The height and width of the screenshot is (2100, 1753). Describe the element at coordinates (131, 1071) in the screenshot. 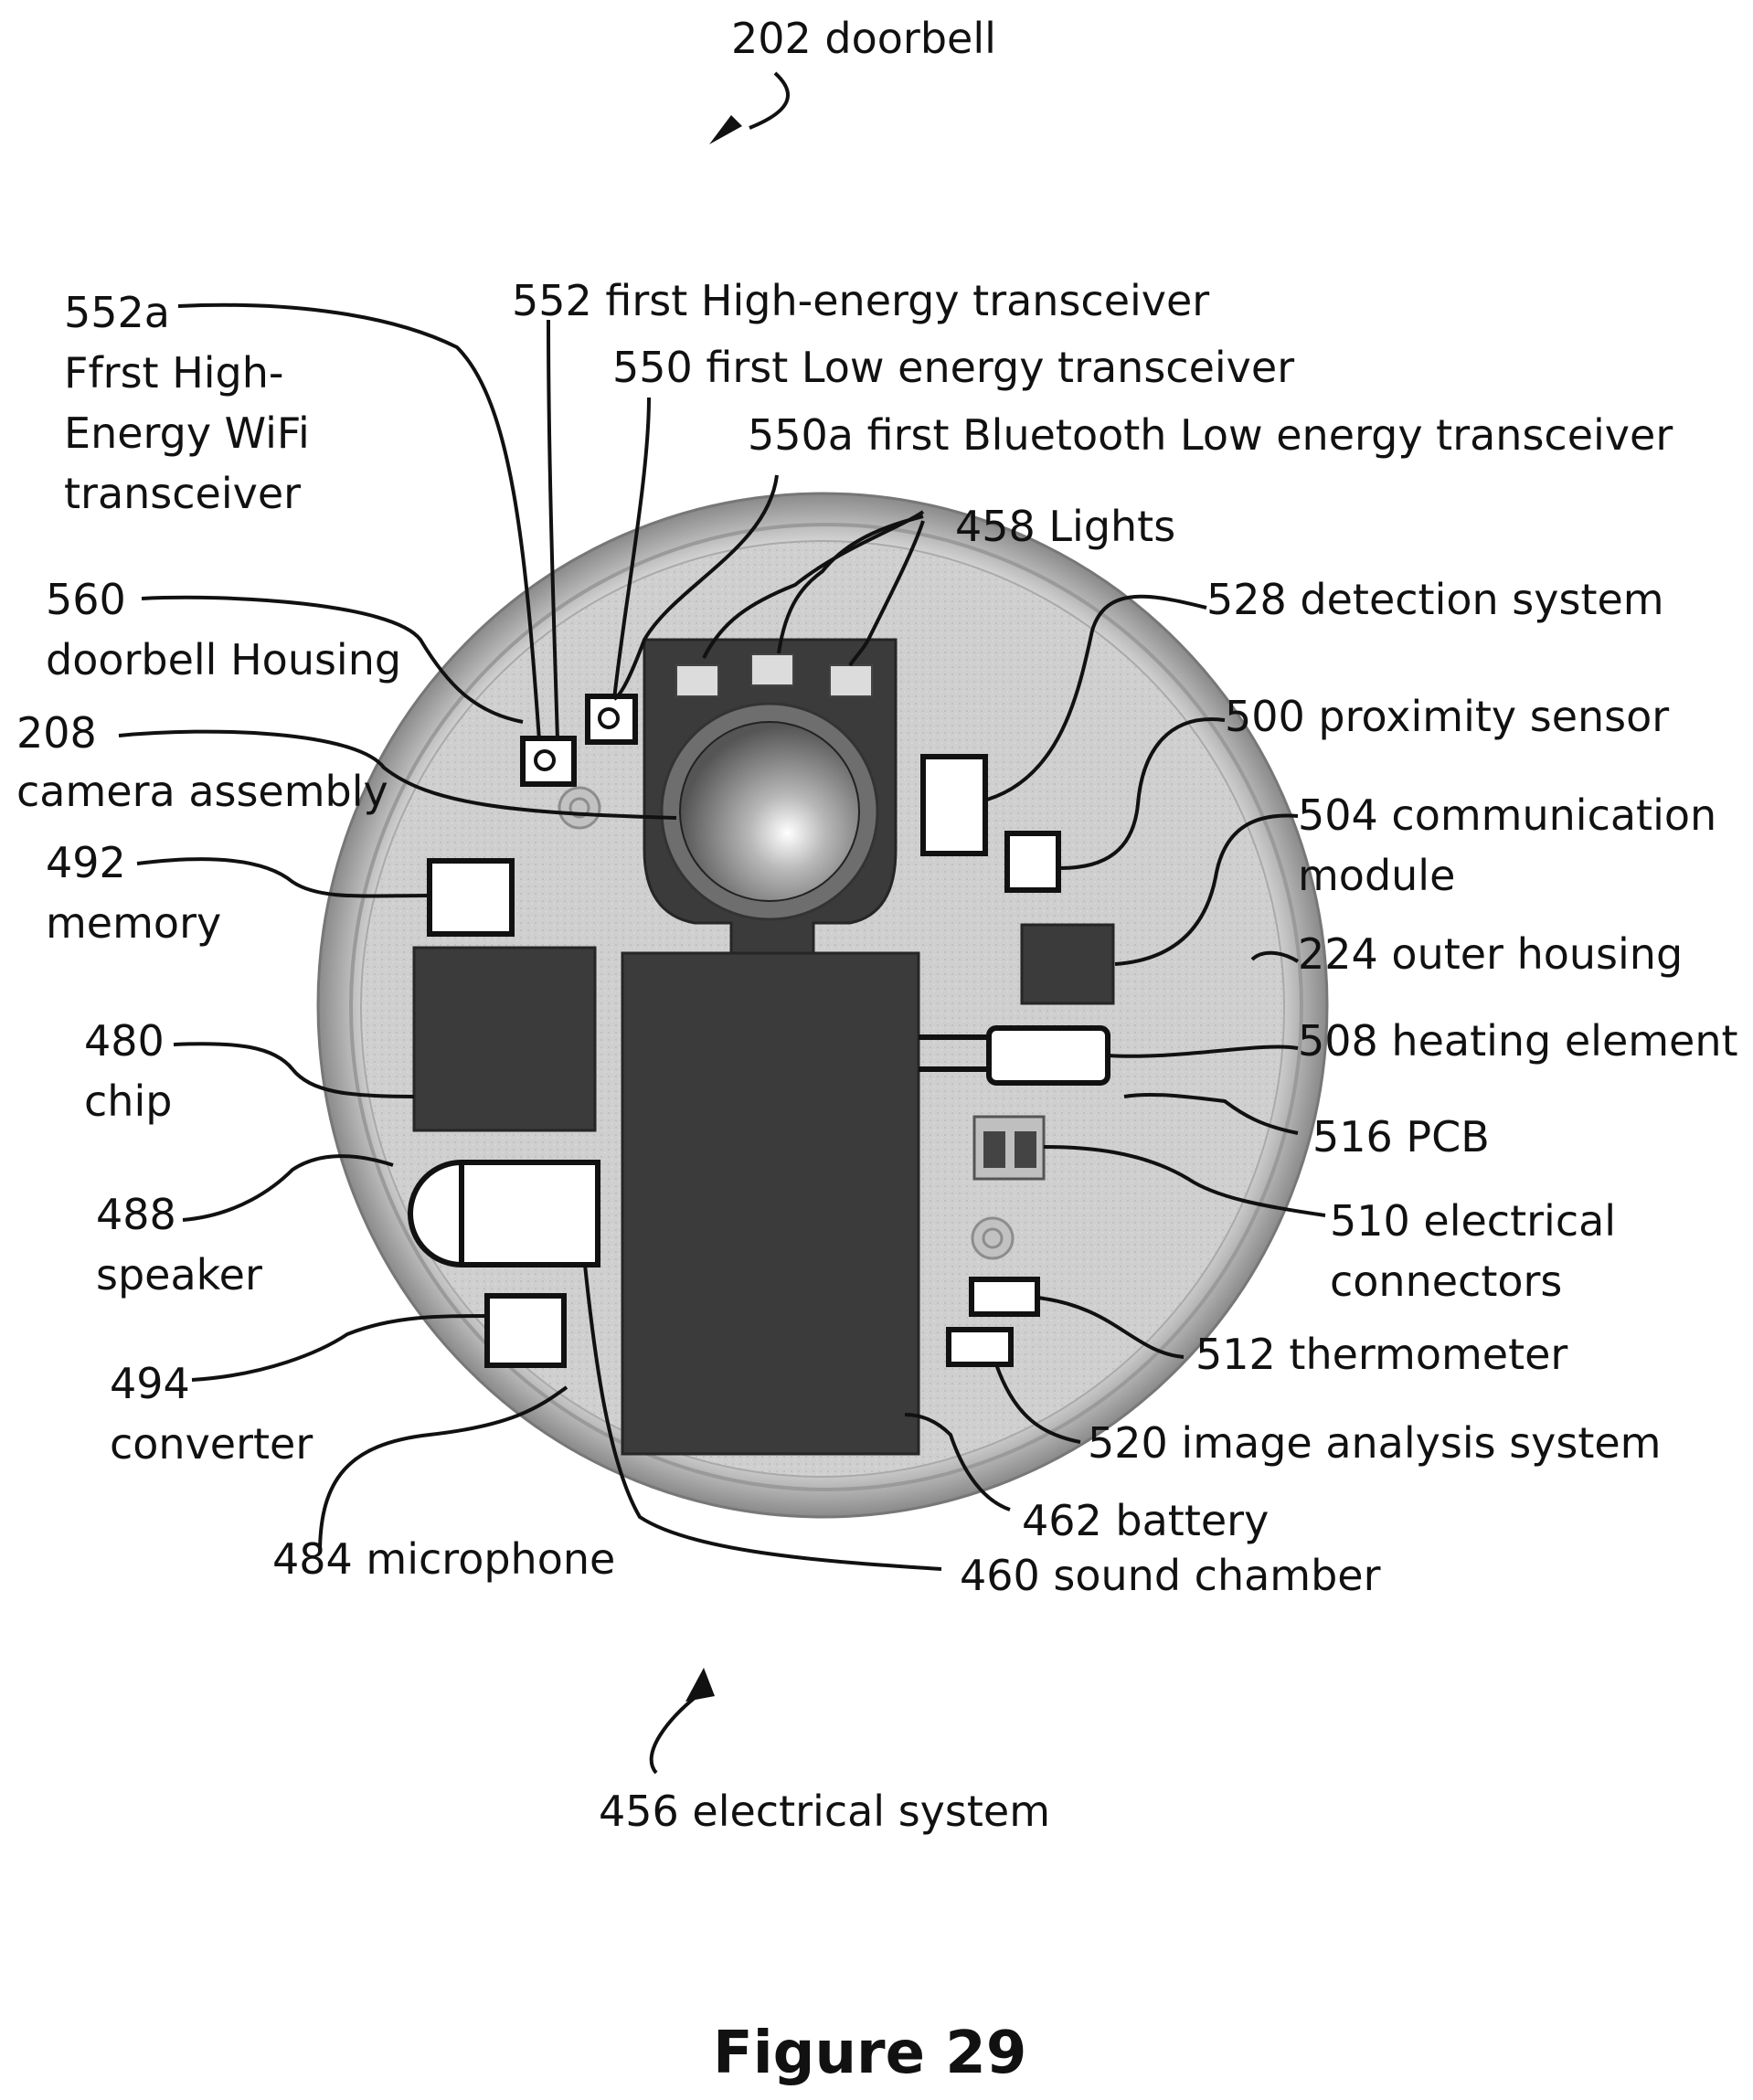

I see `label-480-chip: 480 chip` at that location.